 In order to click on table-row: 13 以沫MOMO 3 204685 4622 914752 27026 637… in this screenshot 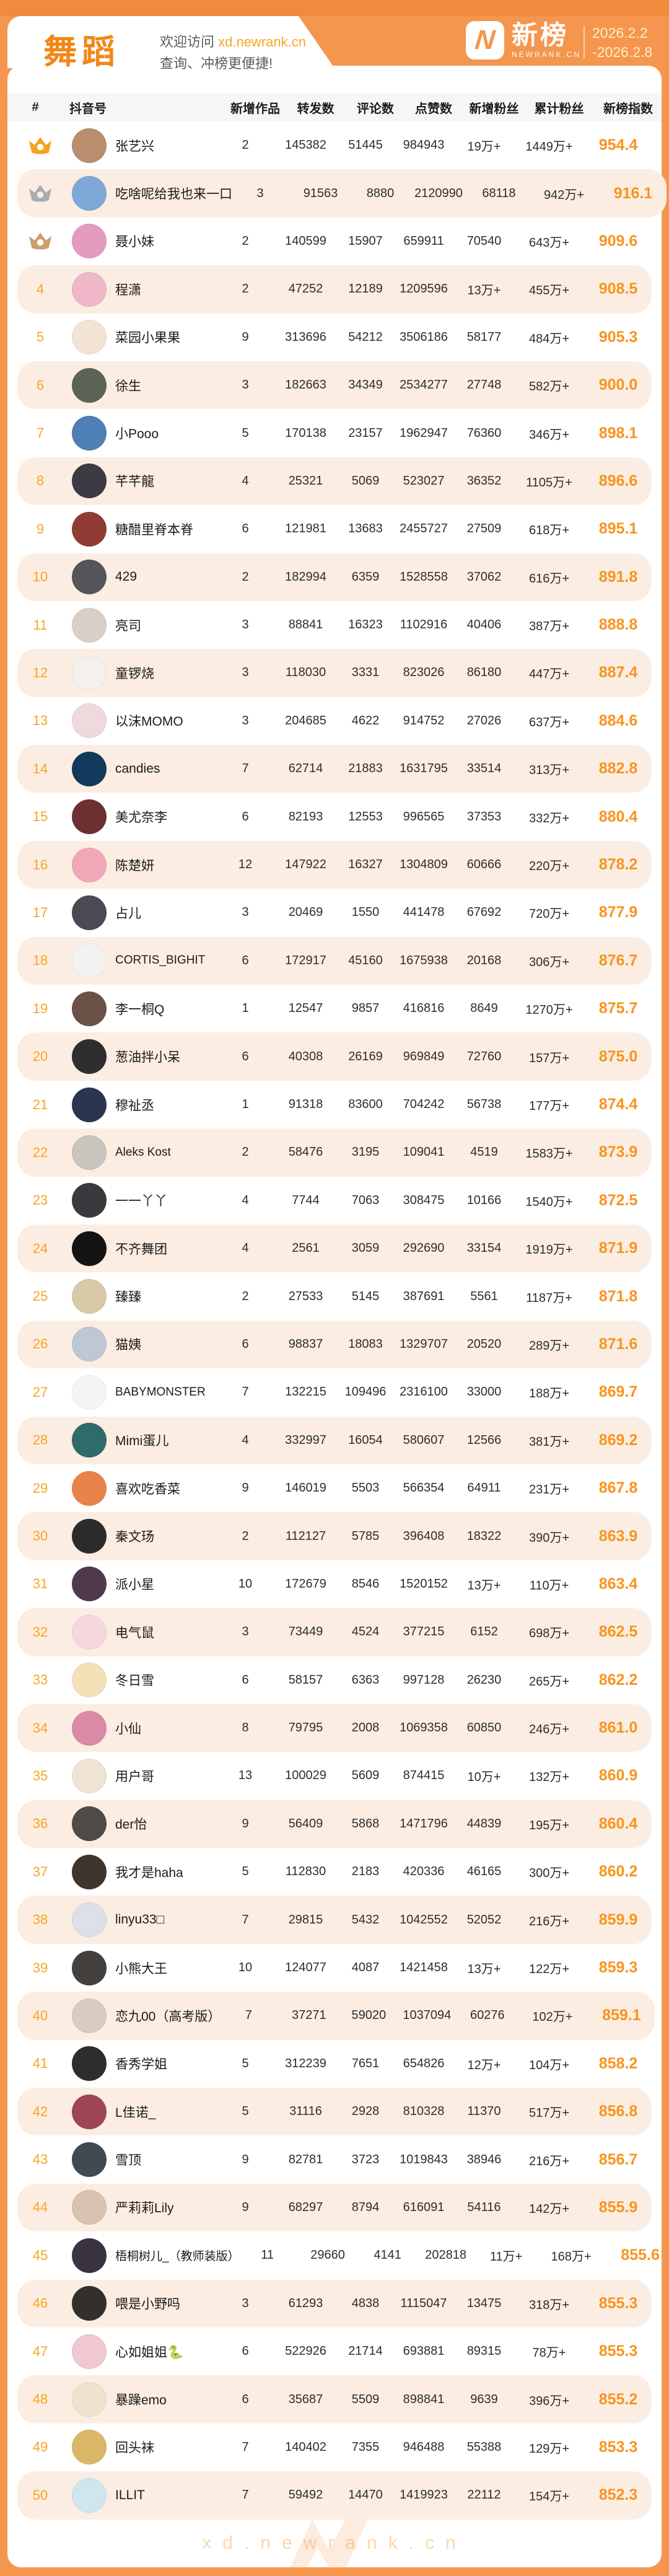, I will do `click(334, 721)`.